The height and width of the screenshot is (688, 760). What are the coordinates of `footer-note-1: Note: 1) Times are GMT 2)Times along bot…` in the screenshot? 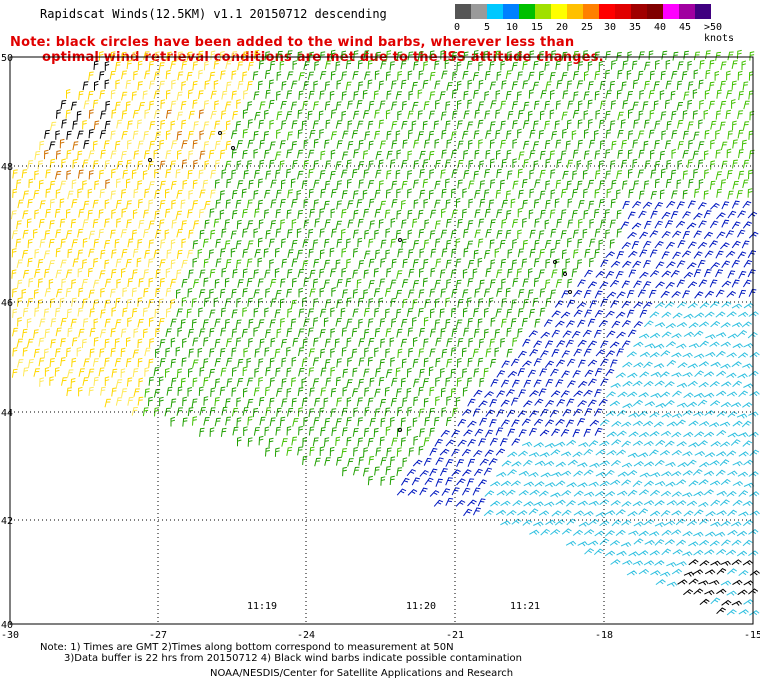 It's located at (247, 647).